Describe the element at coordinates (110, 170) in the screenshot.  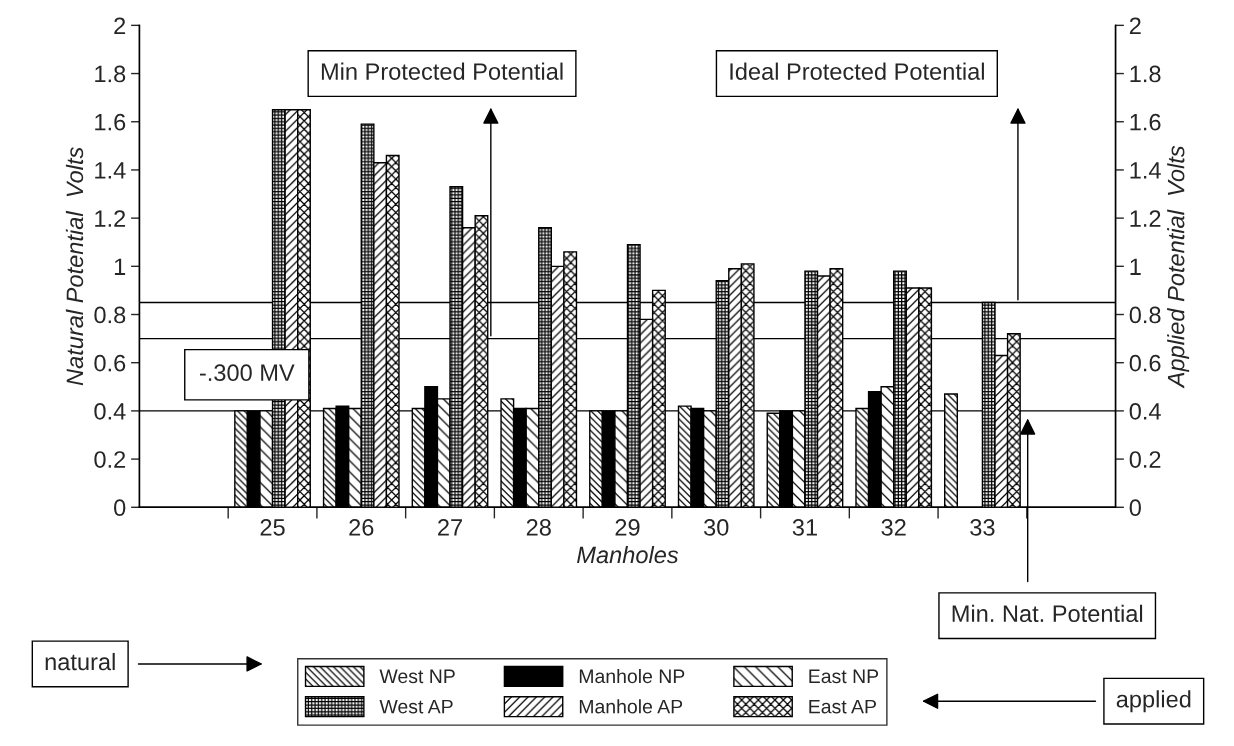
I see `y-tick-label: 1.4` at that location.